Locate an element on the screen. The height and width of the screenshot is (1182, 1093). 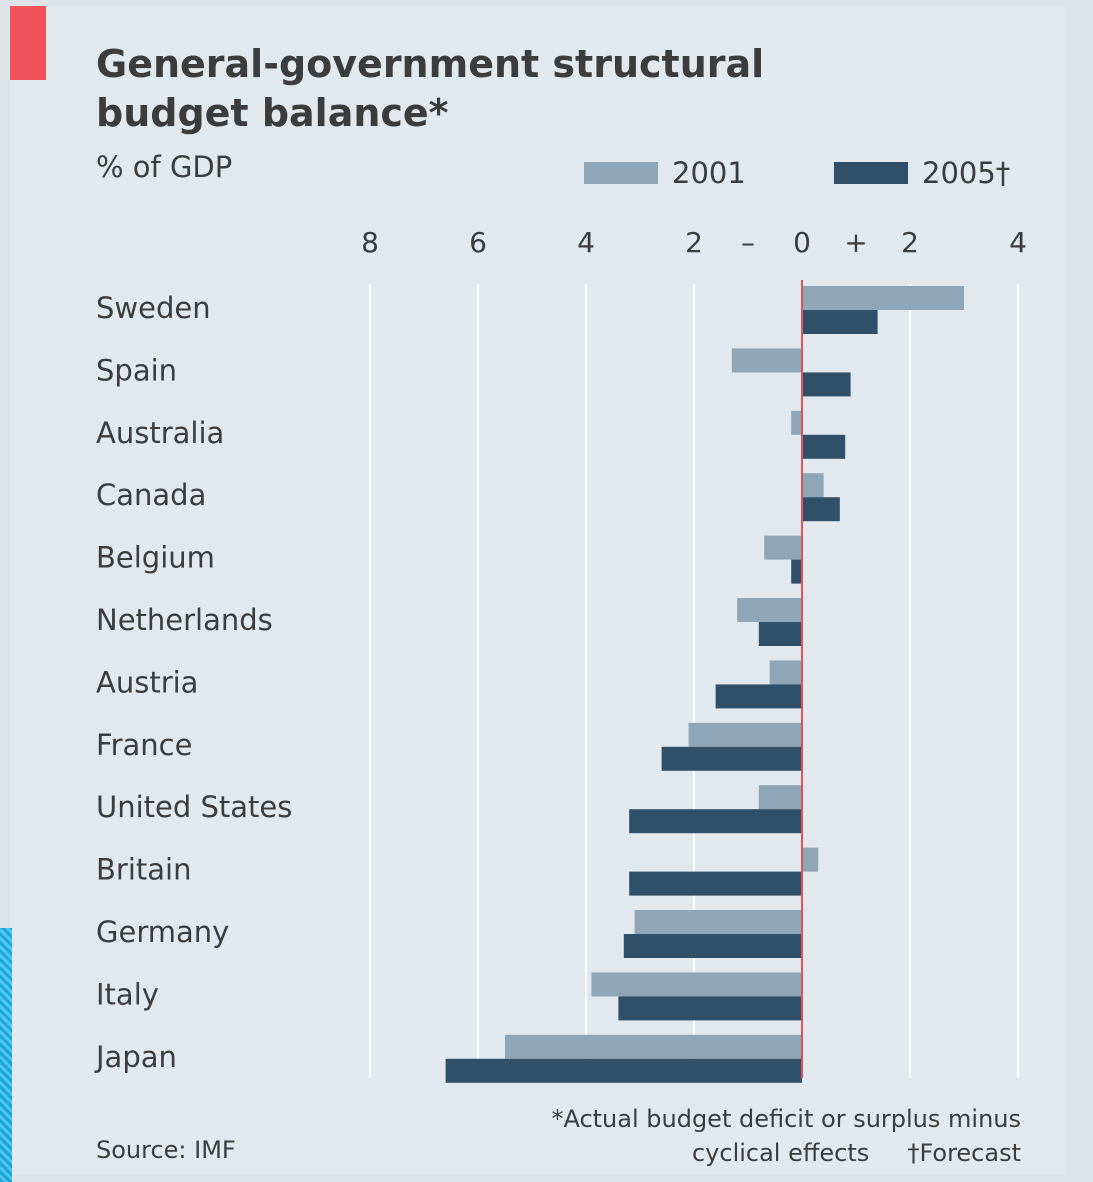
category-label-11: Italy is located at coordinates (127, 994).